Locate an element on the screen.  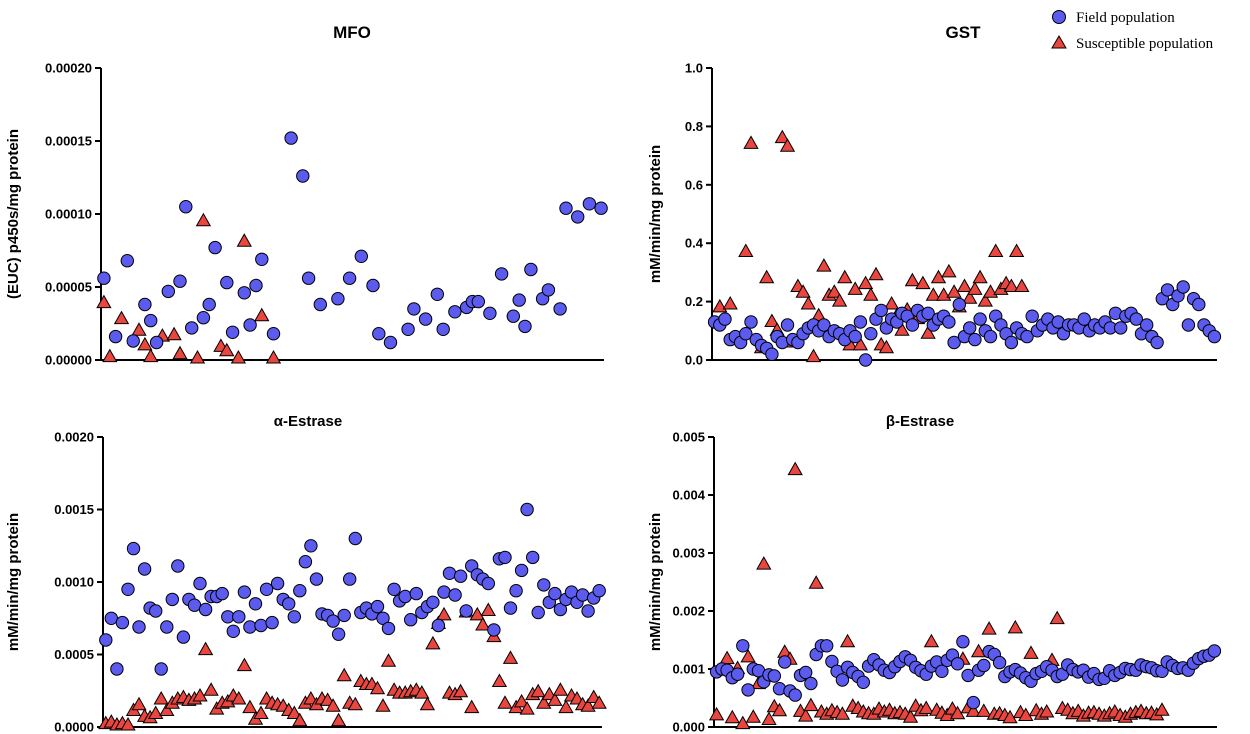
y-tick-label: 0.00020 is located at coordinates (68, 68).